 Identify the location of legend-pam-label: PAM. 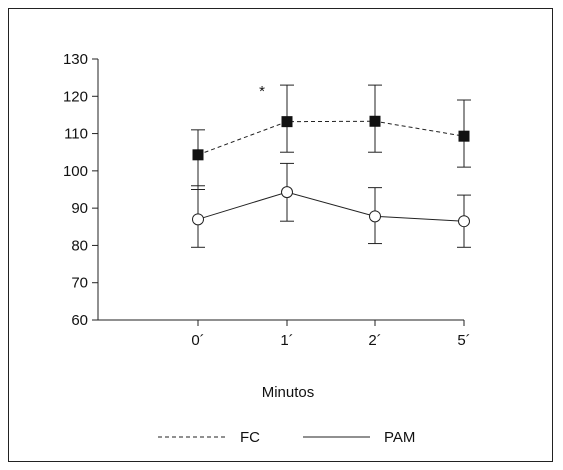
(399, 437).